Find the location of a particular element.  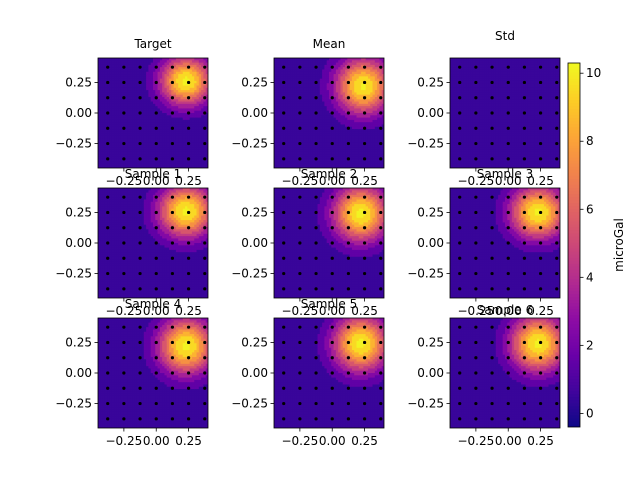

panel-title: Sample 6 is located at coordinates (505, 310).